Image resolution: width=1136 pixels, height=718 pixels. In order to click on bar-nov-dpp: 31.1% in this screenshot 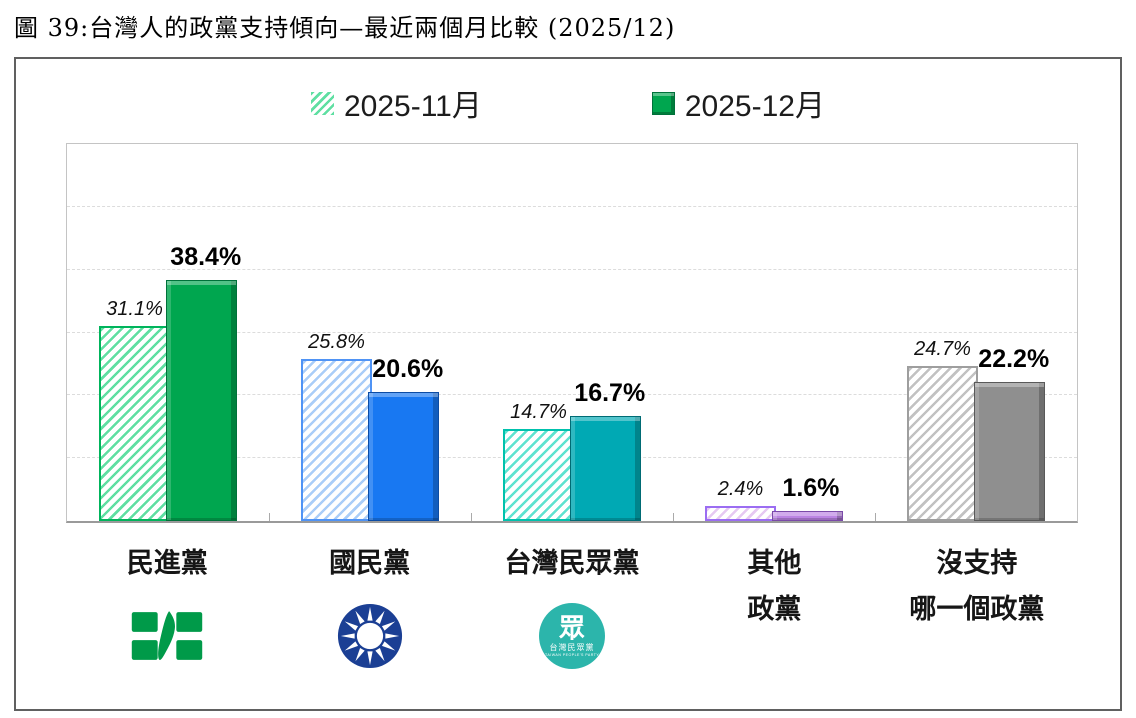, I will do `click(134, 409)`.